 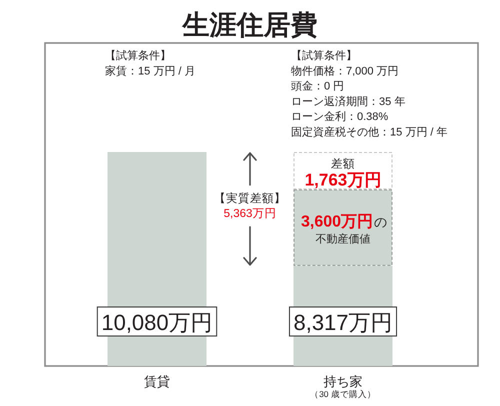 I want to click on data-label: 3,600万円, so click(x=337, y=222).